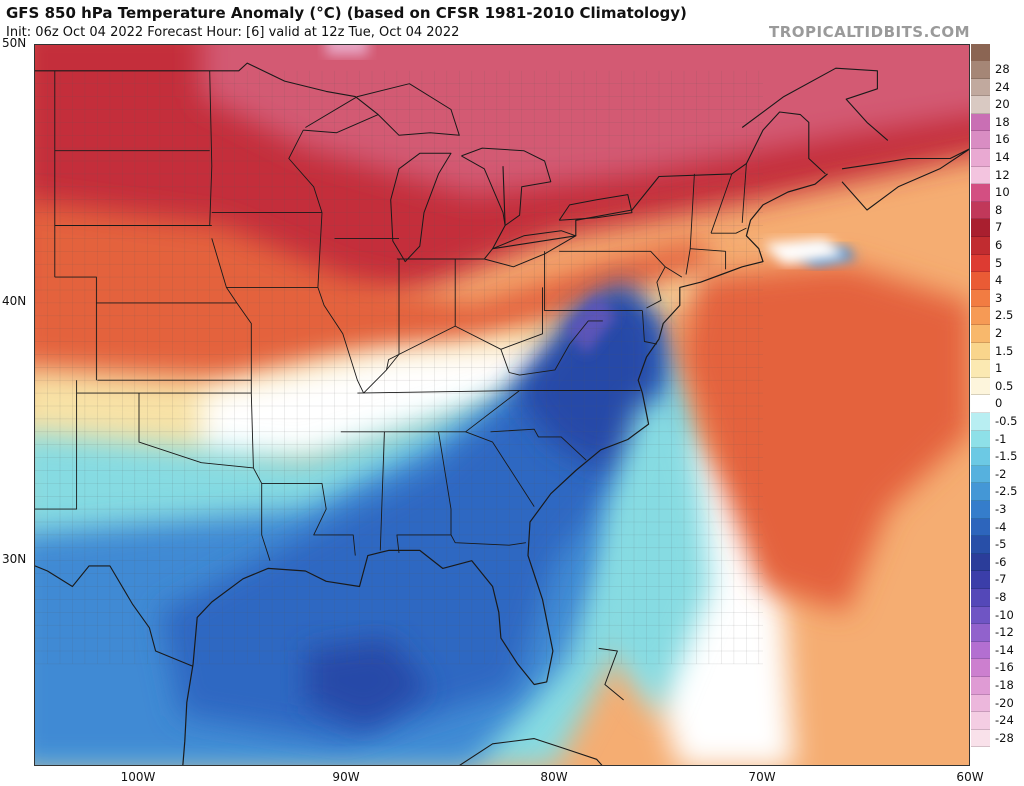 The width and height of the screenshot is (1024, 786). What do you see at coordinates (824, 438) in the screenshot?
I see `anomaly-red-ocean` at bounding box center [824, 438].